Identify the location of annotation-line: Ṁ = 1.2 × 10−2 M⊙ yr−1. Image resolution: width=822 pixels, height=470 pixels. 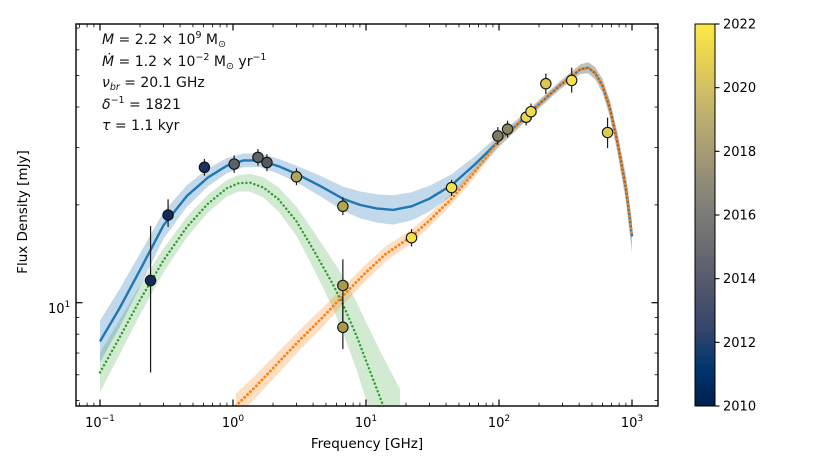
(184, 61).